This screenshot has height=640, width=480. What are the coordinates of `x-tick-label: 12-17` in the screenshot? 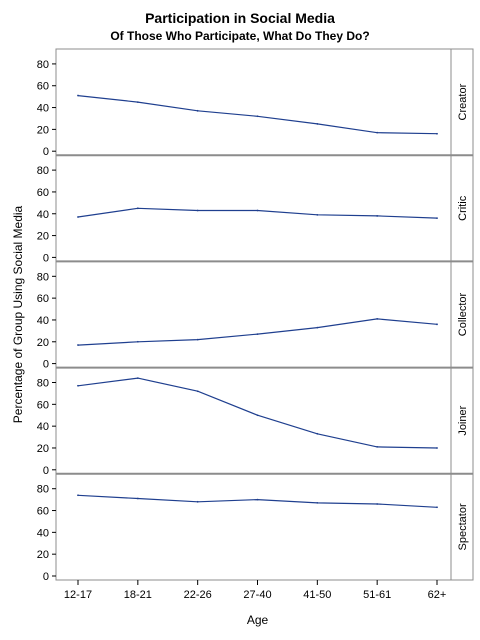 It's located at (78, 595).